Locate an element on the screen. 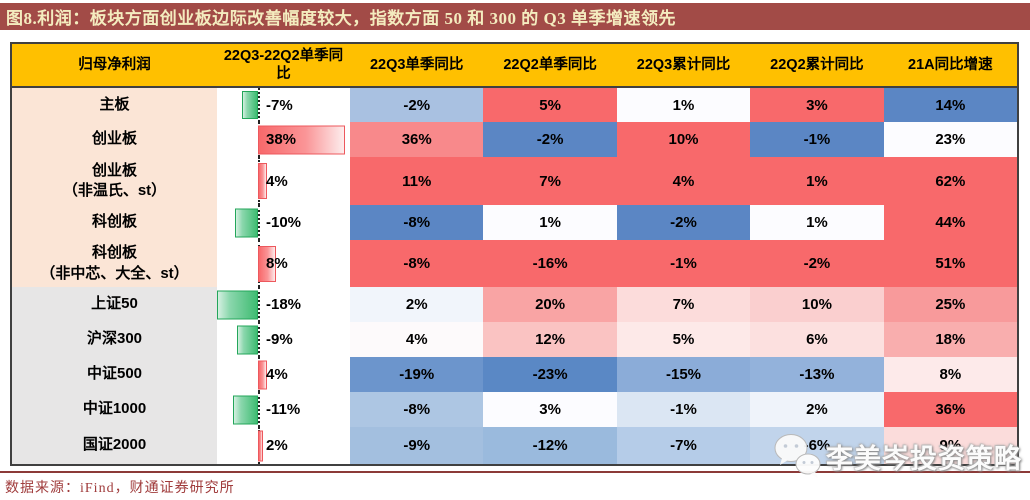 This screenshot has height=500, width=1030. databar-cell: -10% is located at coordinates (283, 222).